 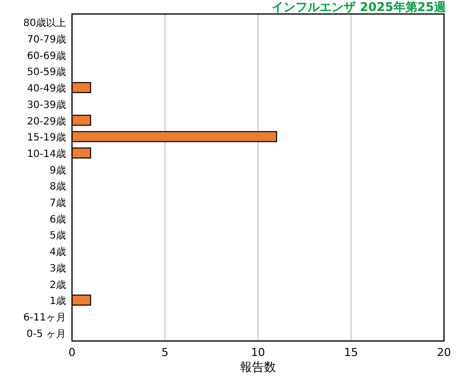 What do you see at coordinates (46, 138) in the screenshot?
I see `y-tick-label: 15-19歳` at bounding box center [46, 138].